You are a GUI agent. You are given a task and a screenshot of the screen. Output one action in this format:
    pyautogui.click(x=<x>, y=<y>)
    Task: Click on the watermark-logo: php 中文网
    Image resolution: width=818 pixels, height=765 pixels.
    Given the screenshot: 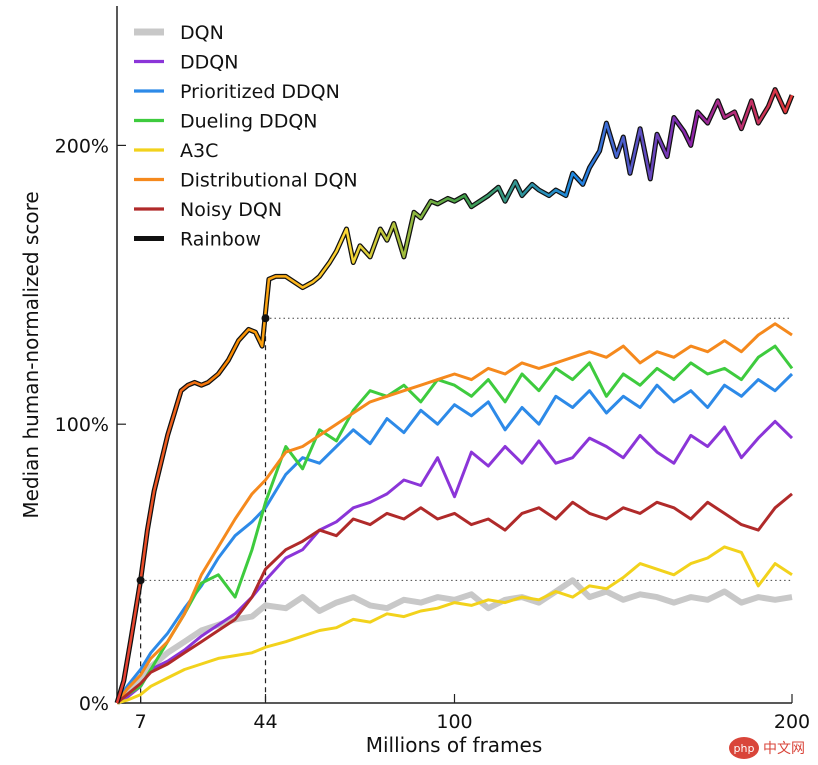 What is the action you would take?
    pyautogui.click(x=767, y=748)
    